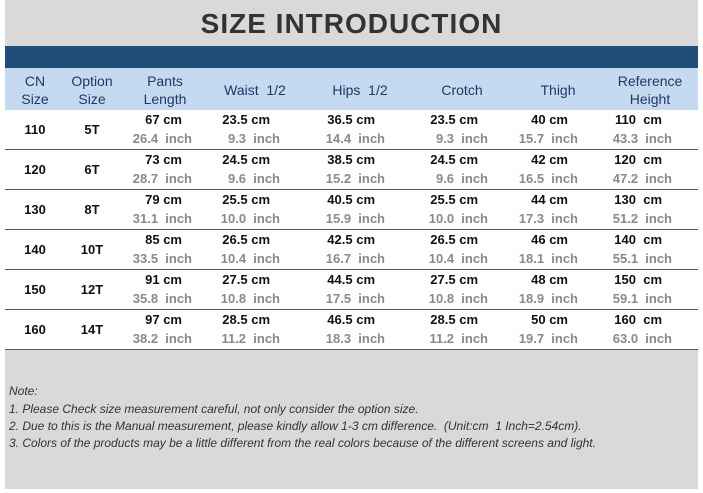 This screenshot has height=493, width=703. Describe the element at coordinates (35, 289) in the screenshot. I see `size: 150` at that location.